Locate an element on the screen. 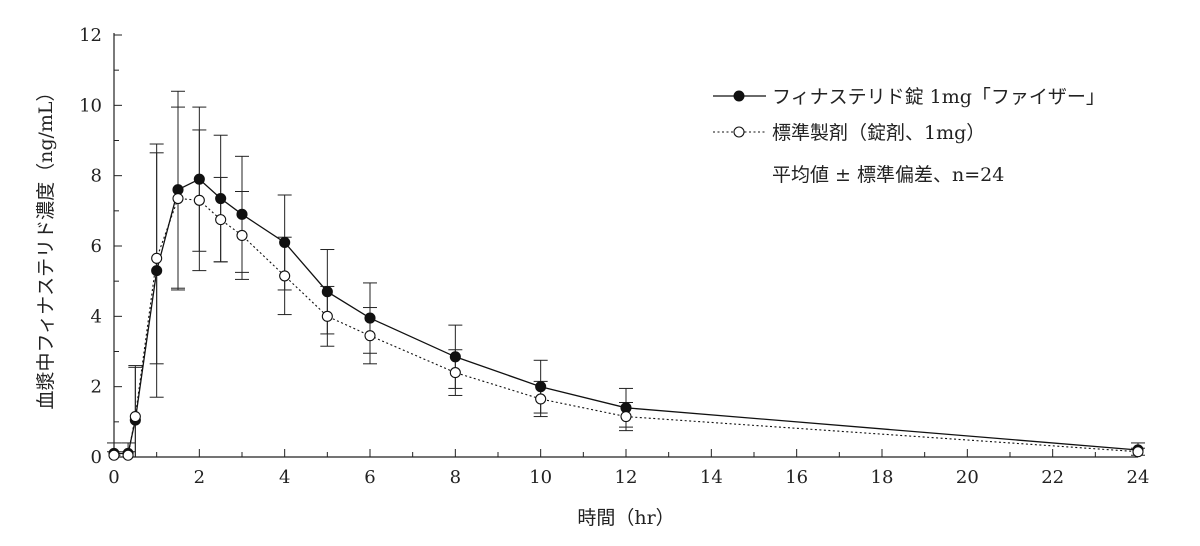  y-ticks: 0 2 4 6 8 10 12 is located at coordinates (100, 246).